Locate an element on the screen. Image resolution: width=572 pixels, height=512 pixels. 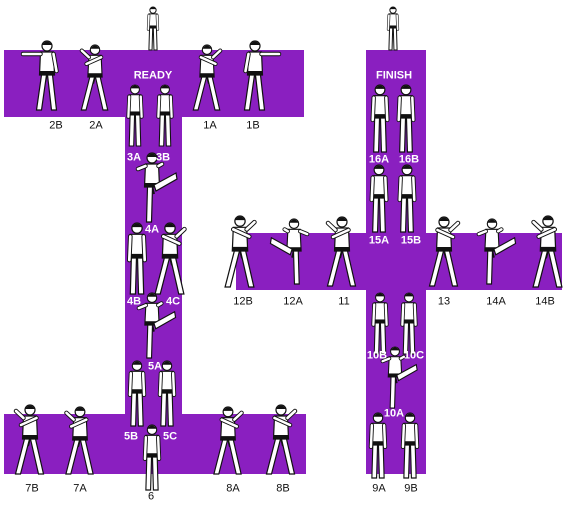
figure-1a is located at coordinates (207, 77).